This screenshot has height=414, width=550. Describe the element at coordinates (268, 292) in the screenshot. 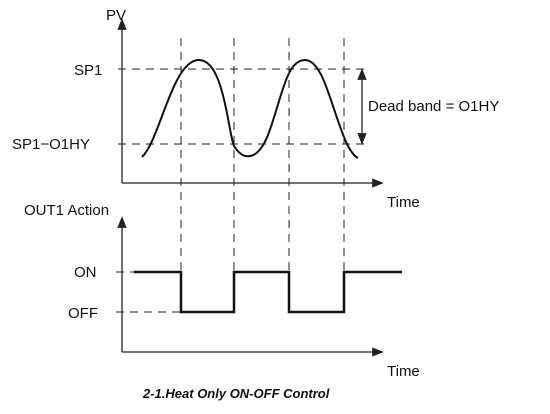

I see `out1-square-wave` at that location.